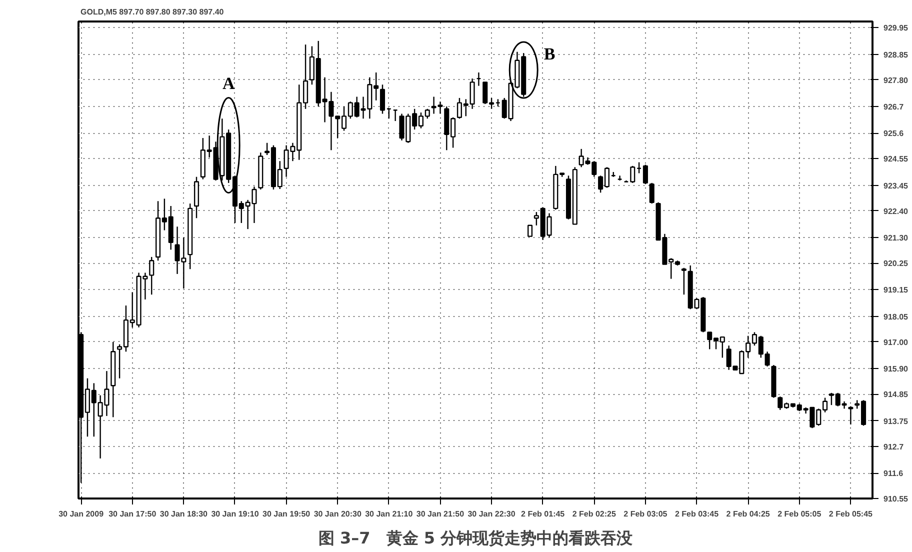 The height and width of the screenshot is (552, 912). What do you see at coordinates (800, 514) in the screenshot?
I see `x-tick-label: 2 Feb 05:05` at bounding box center [800, 514].